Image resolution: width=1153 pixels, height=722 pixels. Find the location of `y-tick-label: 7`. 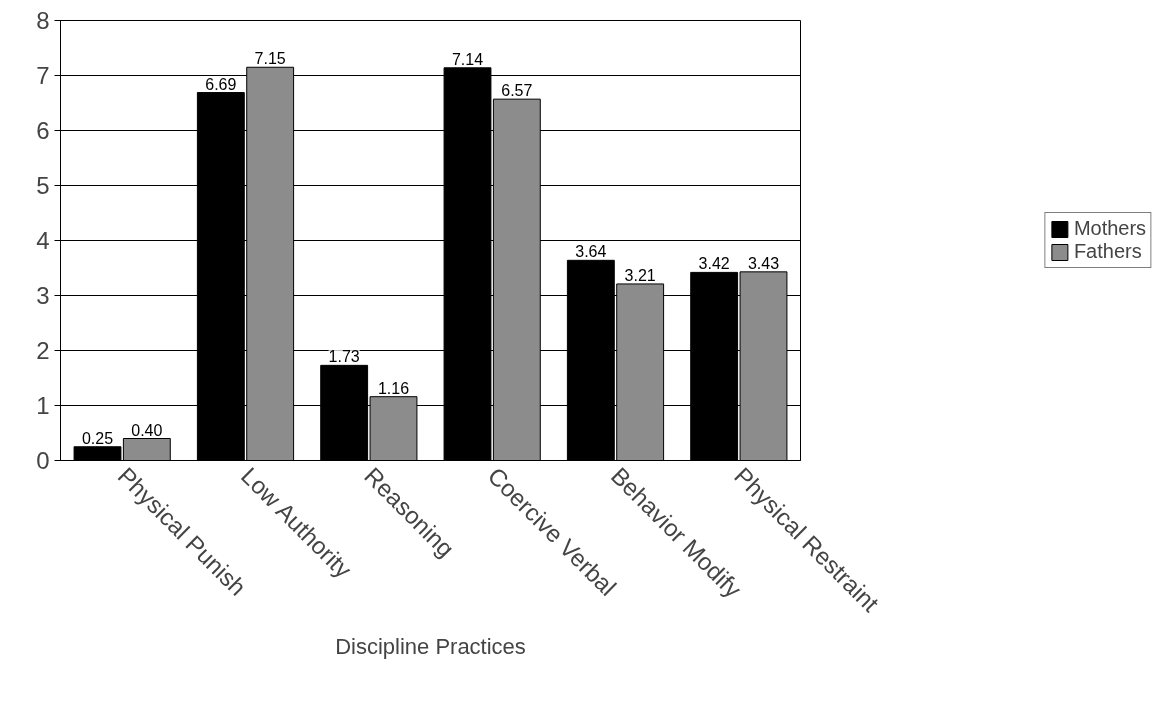

y-tick-label: 7 is located at coordinates (43, 75).